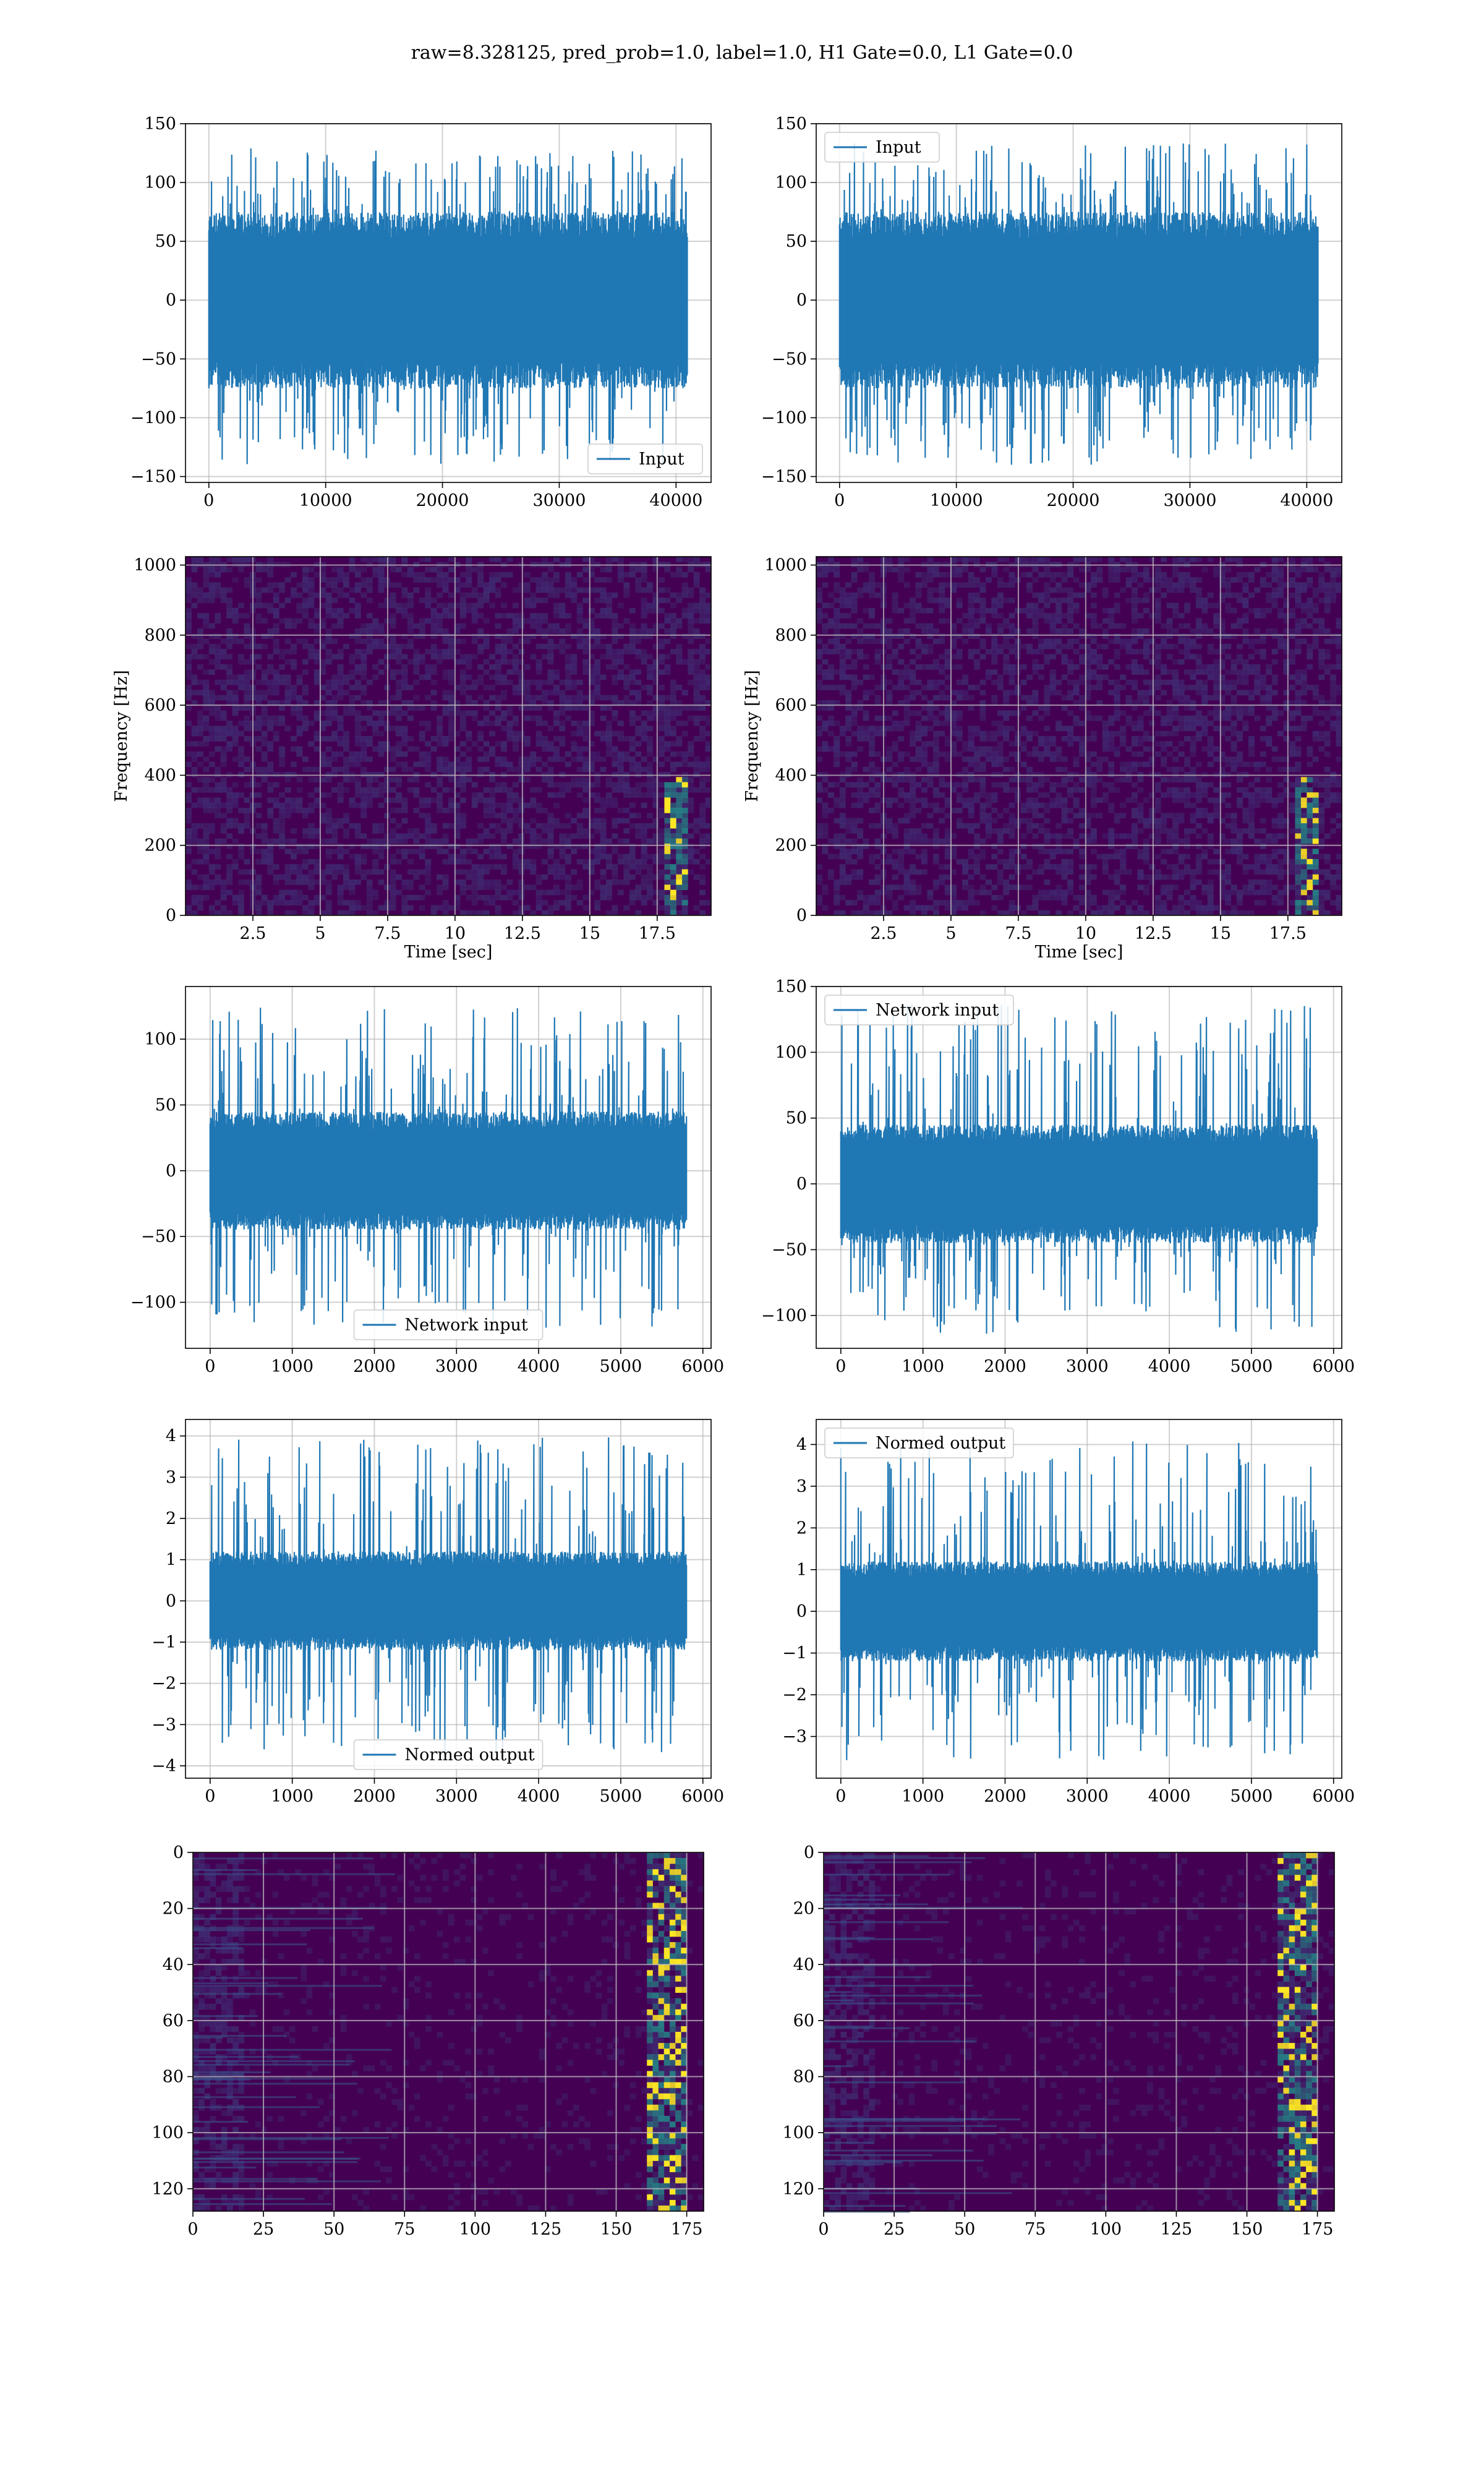  What do you see at coordinates (163, 1724) in the screenshot?
I see `y-tick-label: −3` at bounding box center [163, 1724].